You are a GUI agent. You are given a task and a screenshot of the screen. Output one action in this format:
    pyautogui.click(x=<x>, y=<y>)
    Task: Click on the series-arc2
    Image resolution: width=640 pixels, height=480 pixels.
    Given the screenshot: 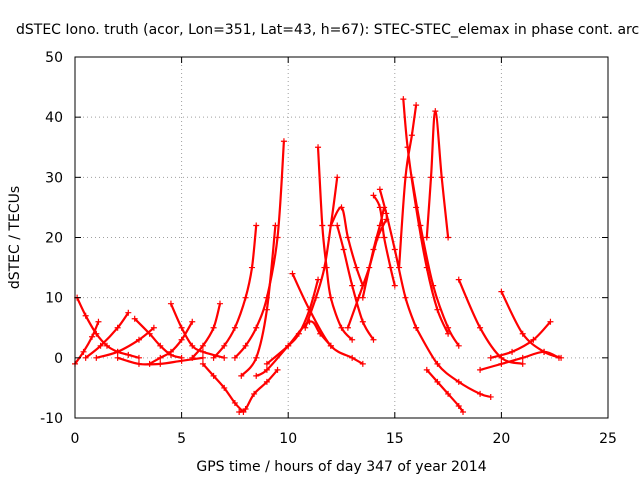 What is the action you would take?
    pyautogui.click(x=87, y=342)
    